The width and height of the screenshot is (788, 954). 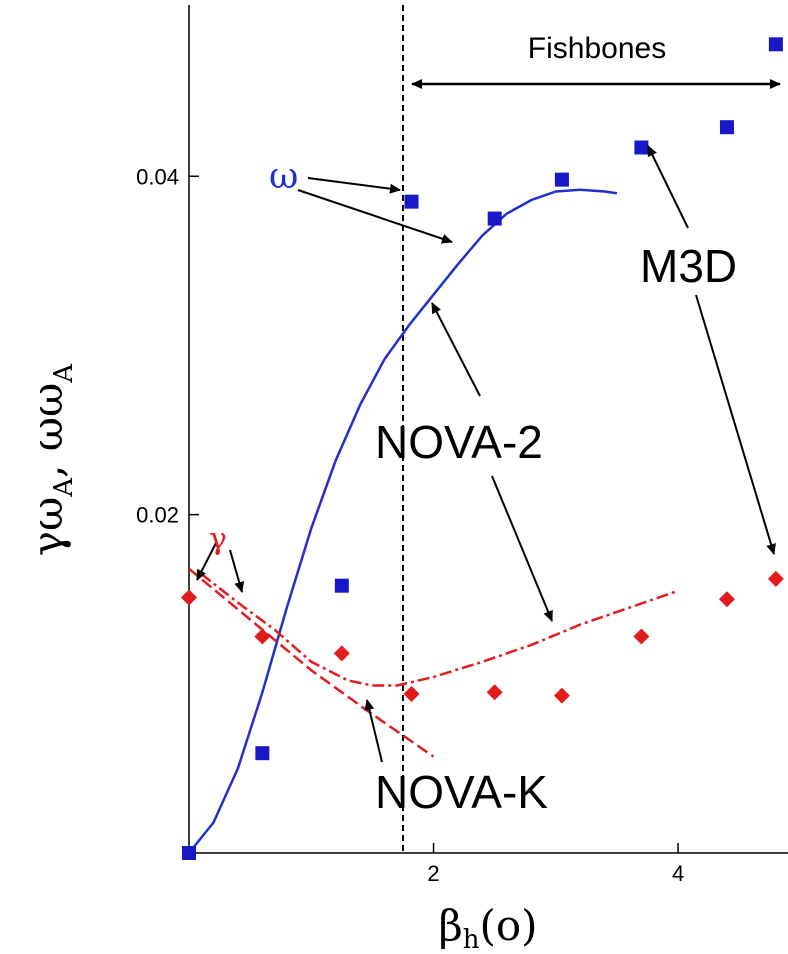 What do you see at coordinates (439, 629) in the screenshot?
I see `nova-2-gamma-curve` at bounding box center [439, 629].